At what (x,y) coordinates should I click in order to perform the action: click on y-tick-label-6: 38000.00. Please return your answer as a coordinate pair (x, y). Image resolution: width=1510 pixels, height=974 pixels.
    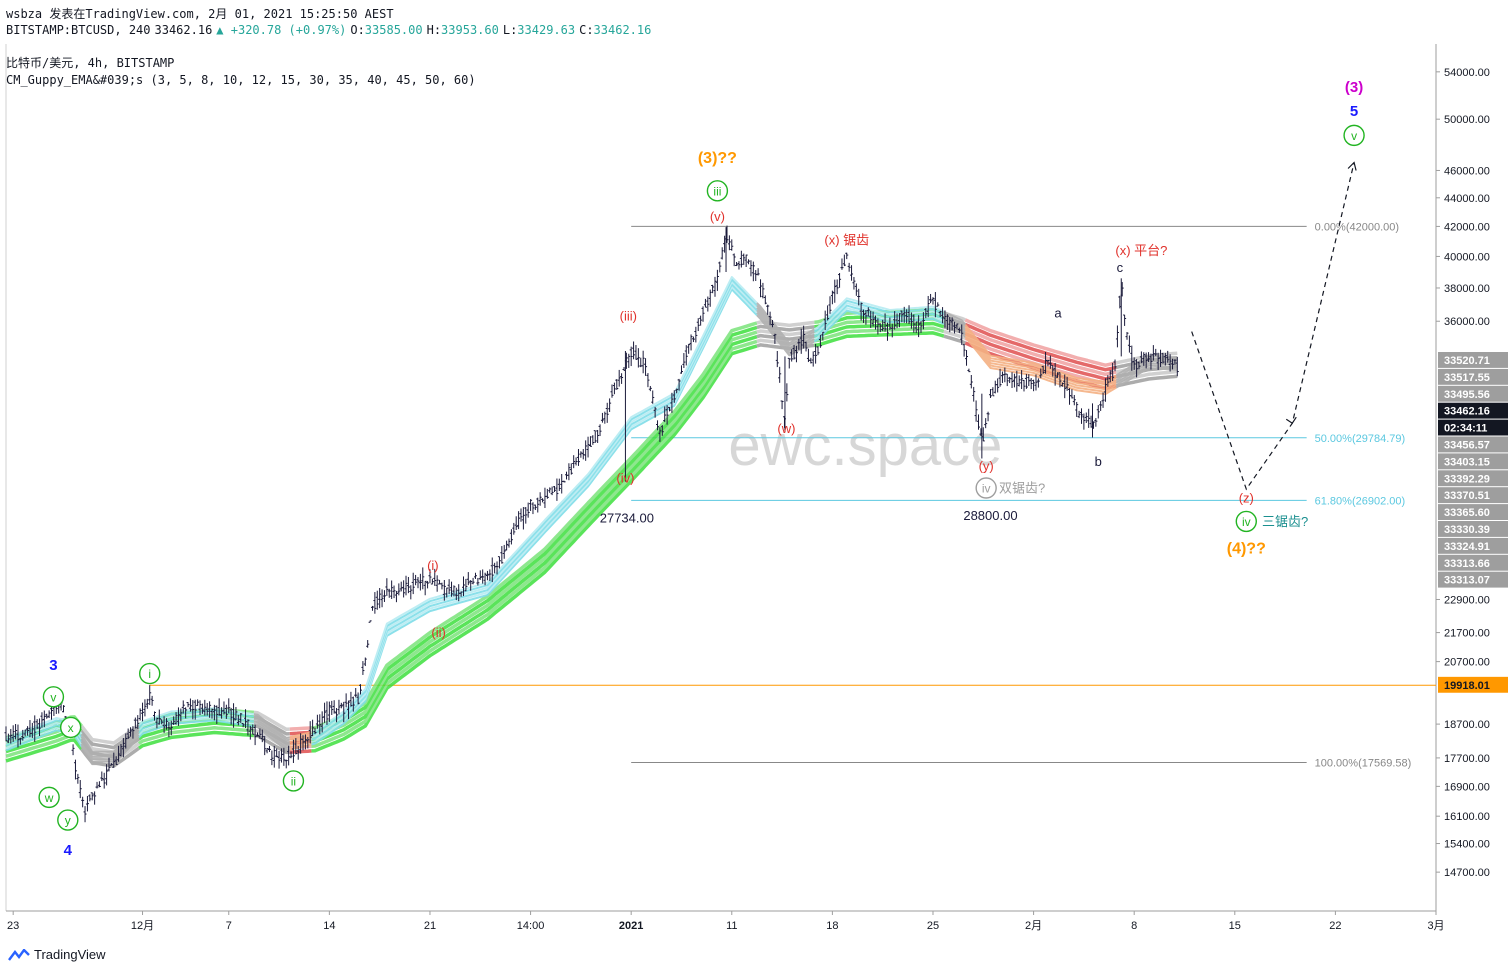
    Looking at the image, I should click on (1467, 289).